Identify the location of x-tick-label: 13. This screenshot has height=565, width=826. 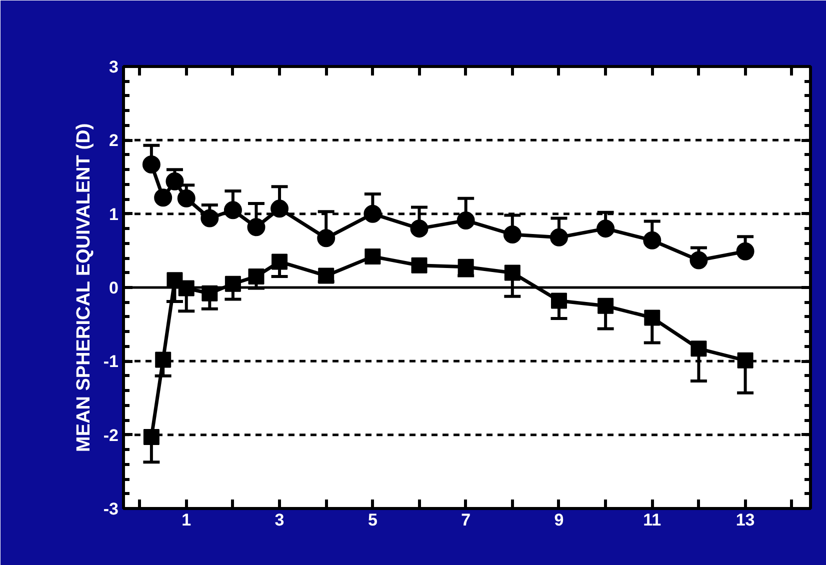
(745, 520).